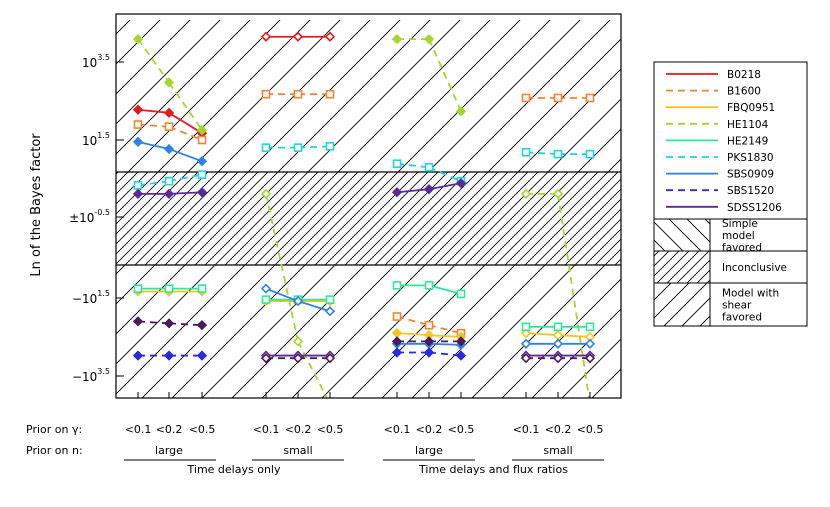 This screenshot has height=507, width=830. I want to click on series-line-pks1830, so click(413, 165).